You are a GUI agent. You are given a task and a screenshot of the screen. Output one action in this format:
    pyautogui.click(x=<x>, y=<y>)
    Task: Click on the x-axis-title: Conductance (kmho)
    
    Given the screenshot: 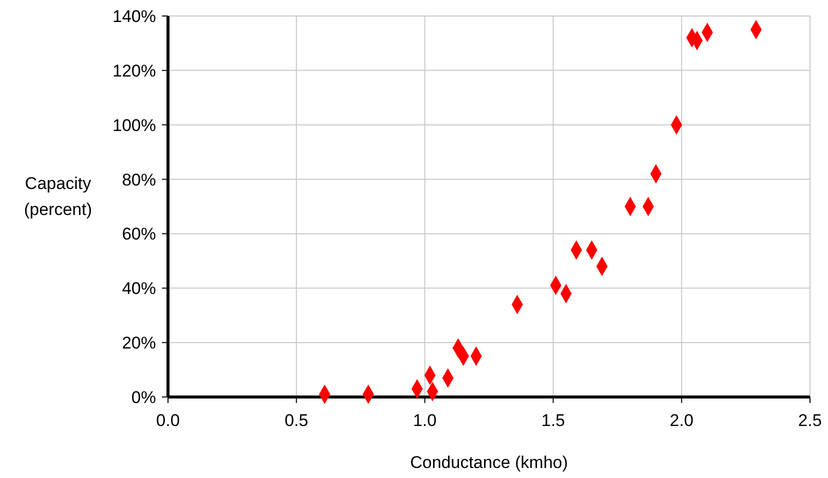 What is the action you would take?
    pyautogui.click(x=489, y=462)
    